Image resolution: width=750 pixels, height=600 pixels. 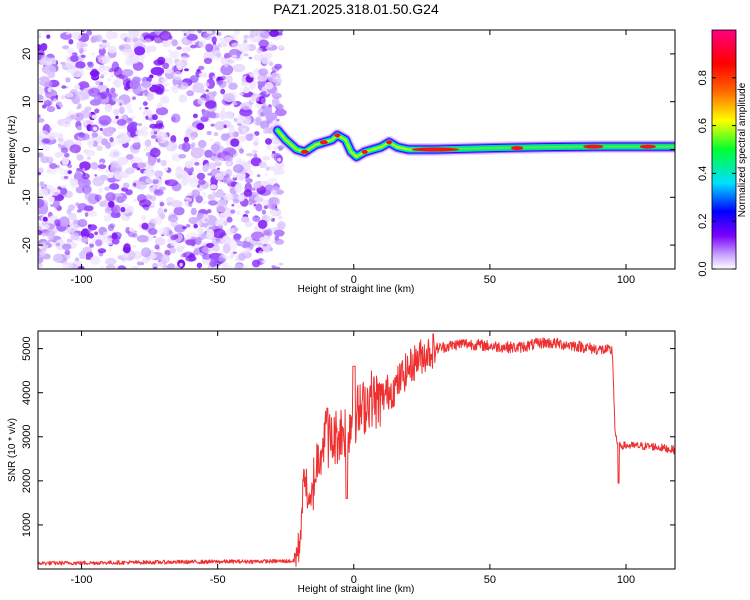 What do you see at coordinates (27, 149) in the screenshot?
I see `y-tick-label: 0` at bounding box center [27, 149].